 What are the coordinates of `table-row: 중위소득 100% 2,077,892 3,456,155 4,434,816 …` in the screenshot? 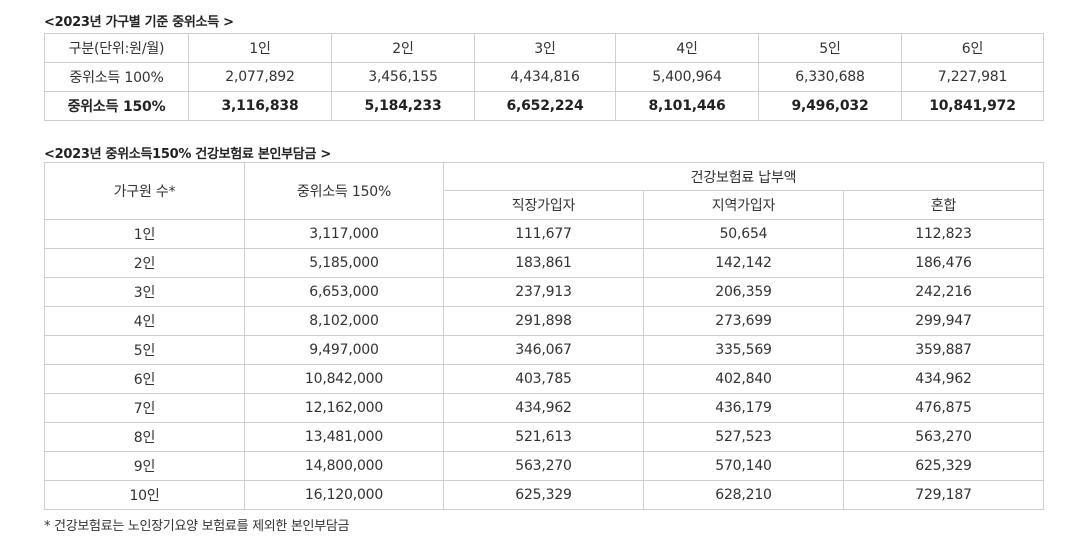 It's located at (544, 77).